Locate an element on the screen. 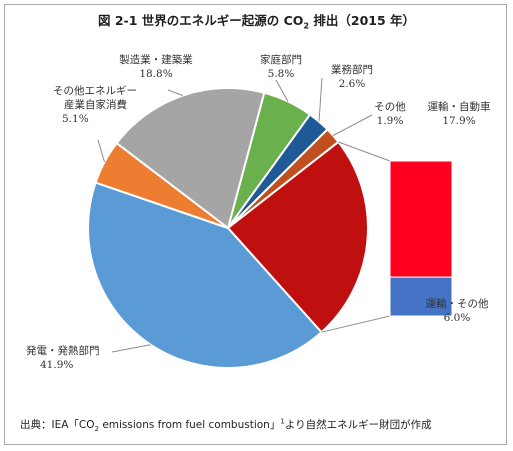  bar-transport-auto is located at coordinates (421, 219).